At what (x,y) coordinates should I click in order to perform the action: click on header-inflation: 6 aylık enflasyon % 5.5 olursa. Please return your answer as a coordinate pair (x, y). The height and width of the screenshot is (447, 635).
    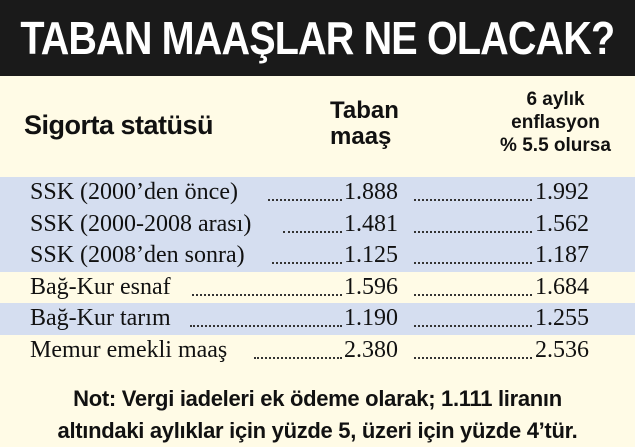
    Looking at the image, I should click on (555, 122).